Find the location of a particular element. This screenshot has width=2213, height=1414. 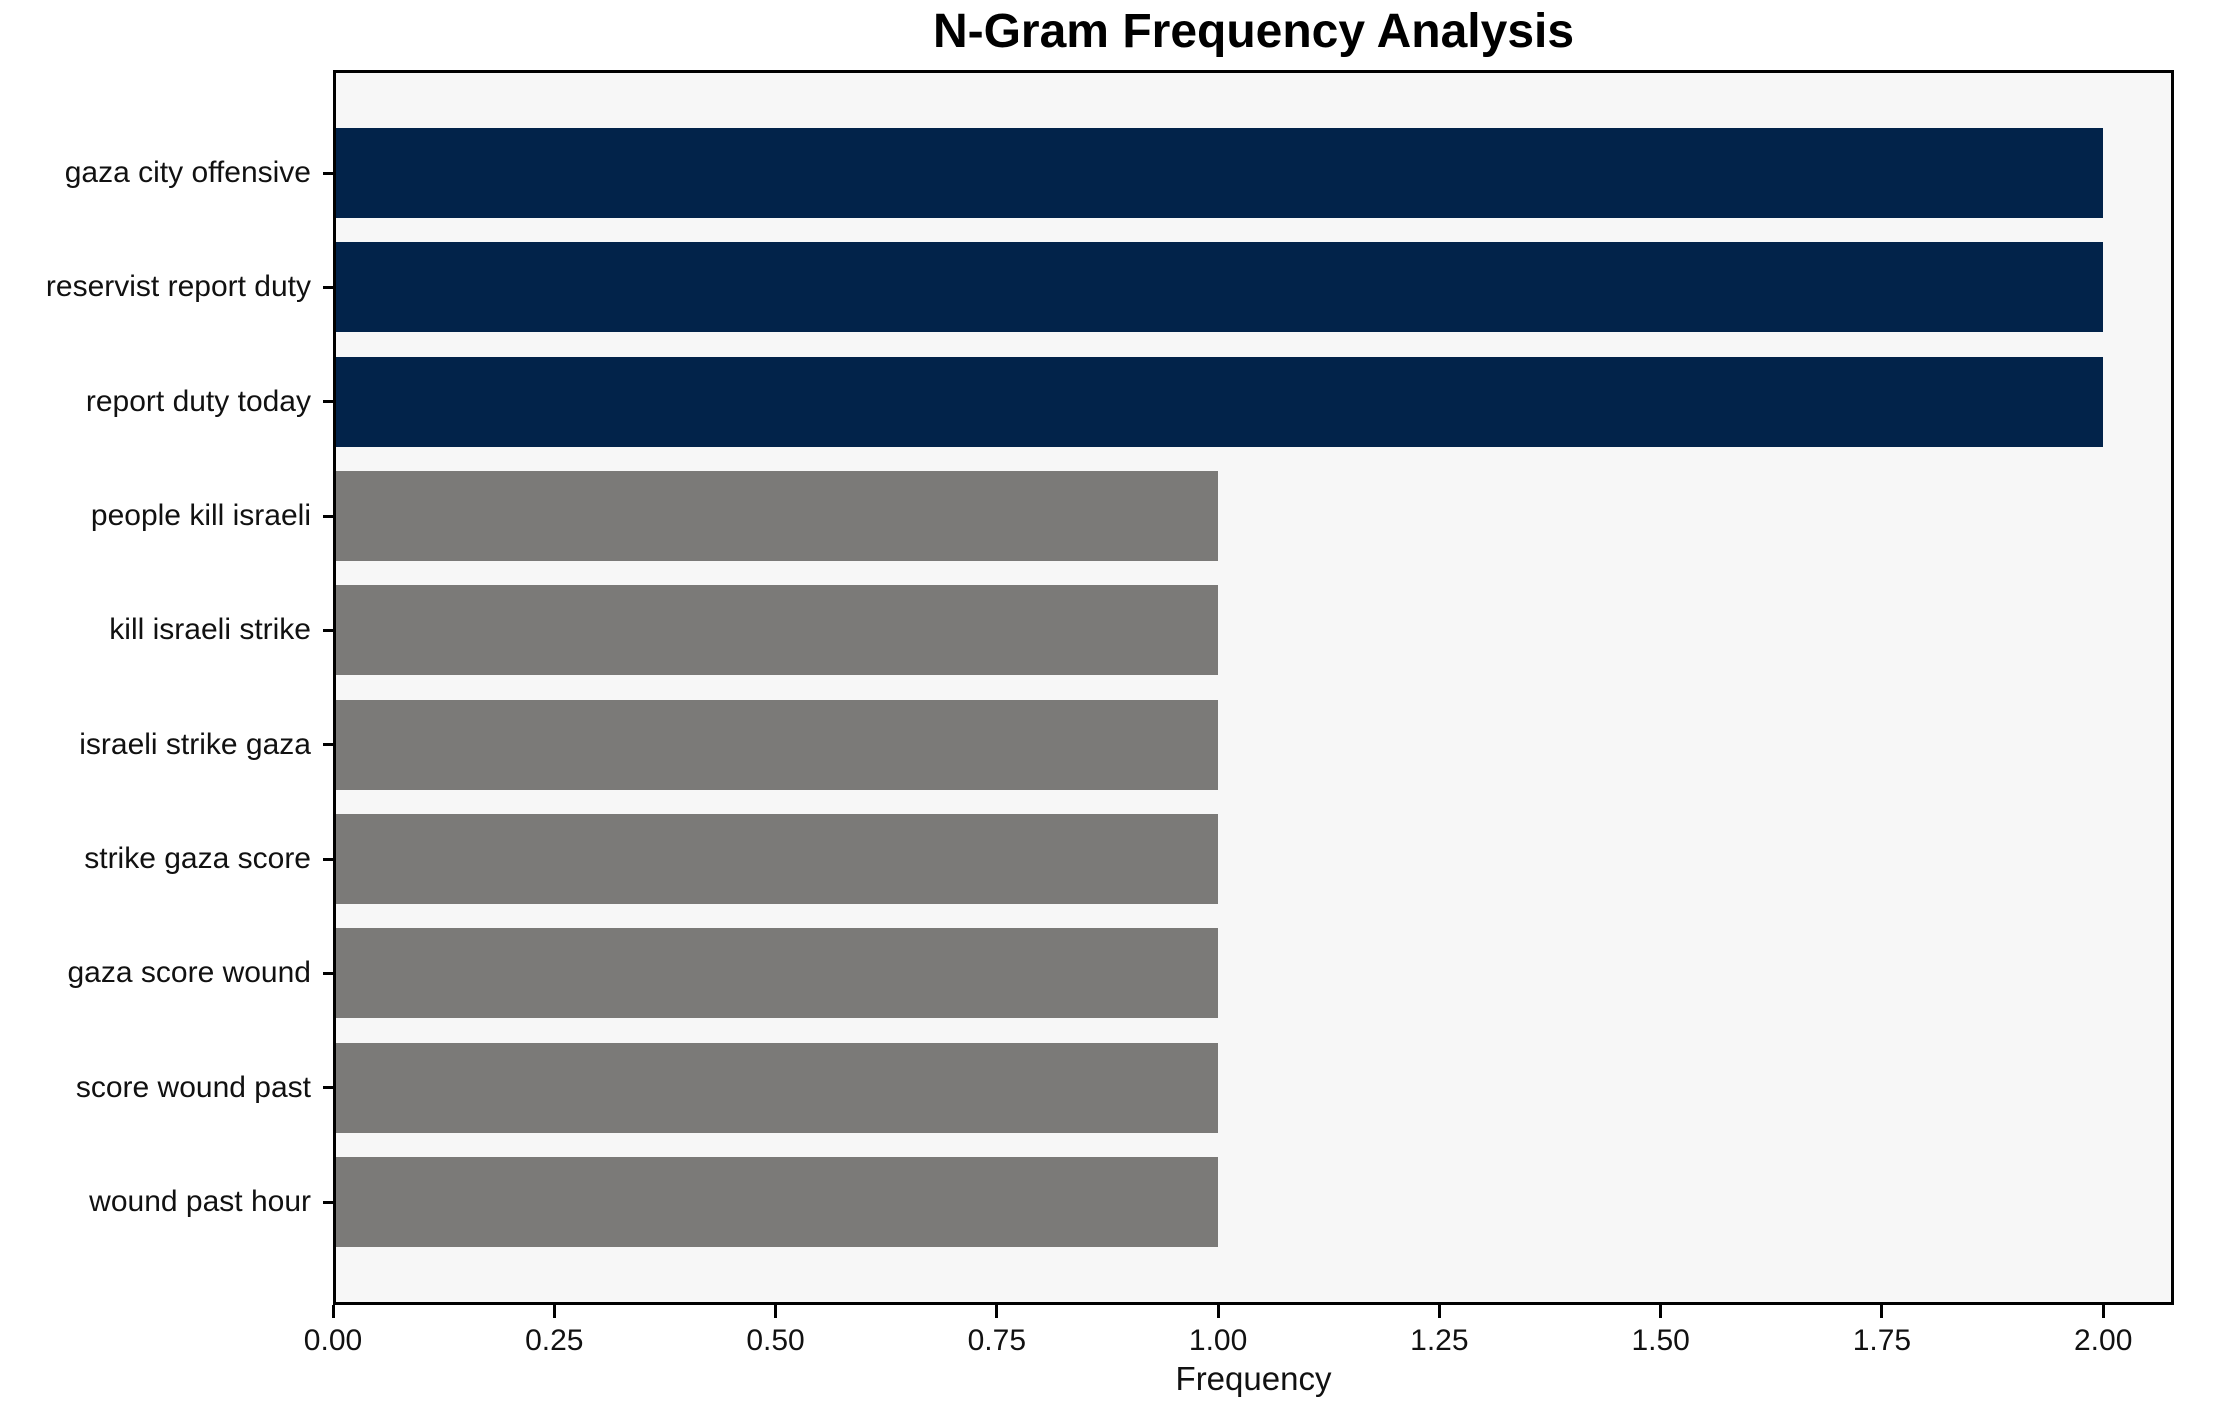

x-tick-label-3: 0.75 is located at coordinates (997, 1340).